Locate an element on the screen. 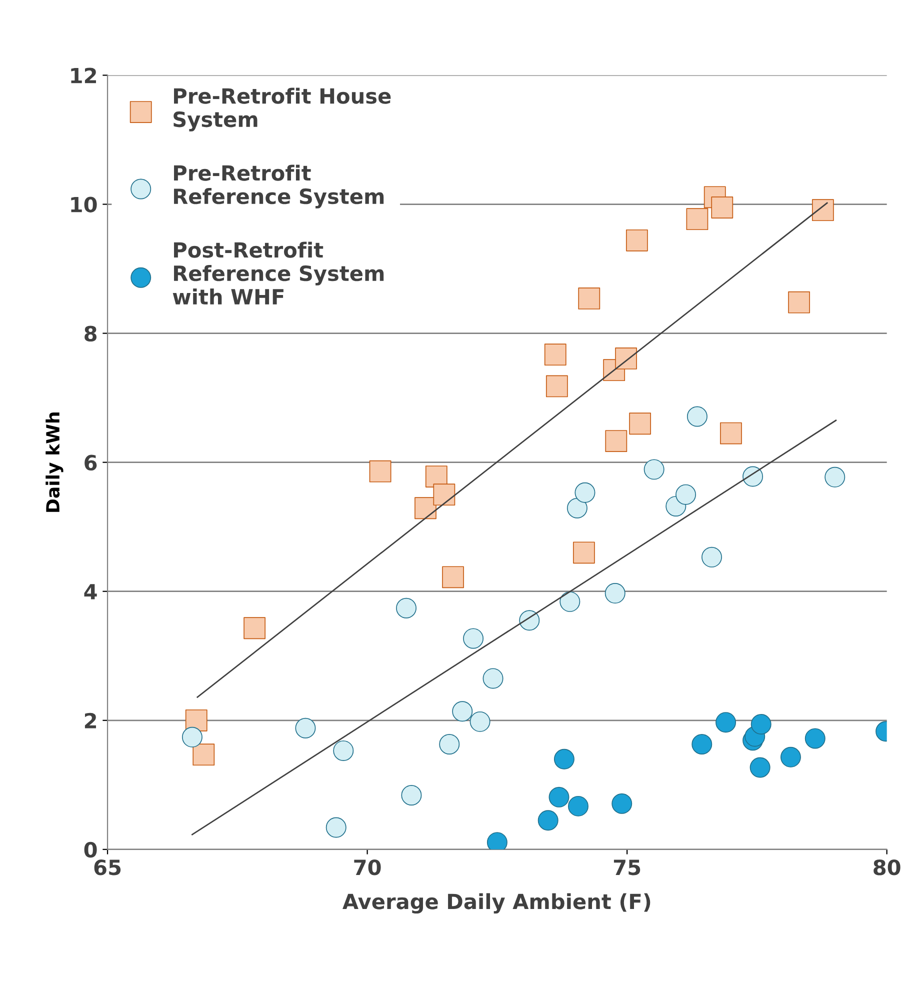  y-tick-label: 6 is located at coordinates (90, 462).